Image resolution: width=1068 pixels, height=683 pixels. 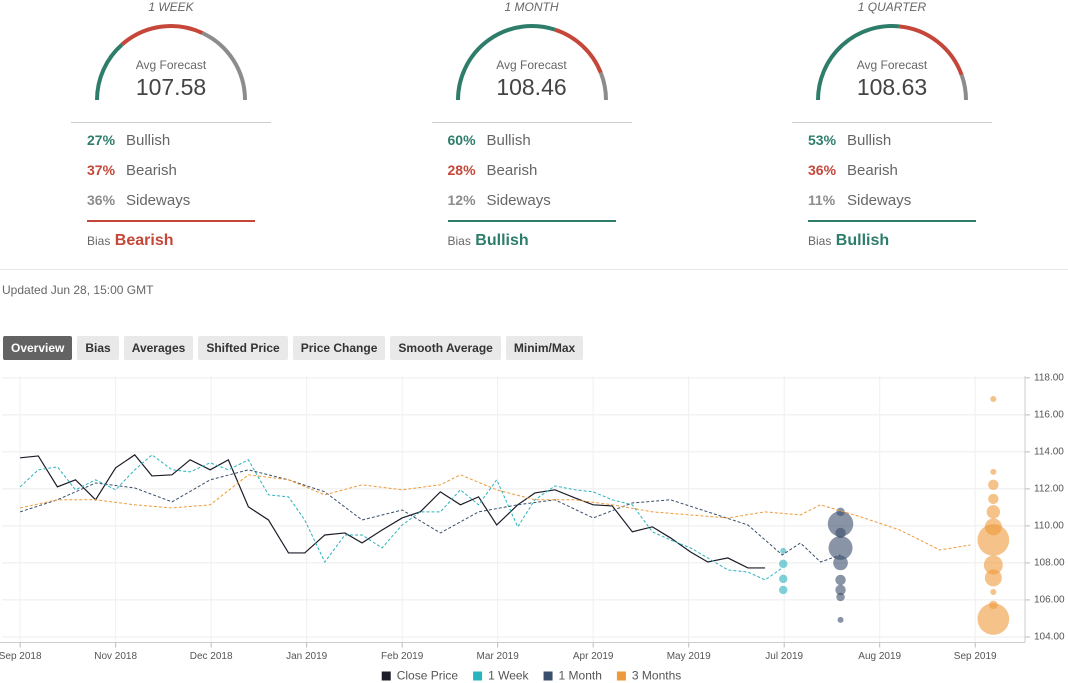 I want to click on legend-label: 1 Month, so click(x=580, y=676).